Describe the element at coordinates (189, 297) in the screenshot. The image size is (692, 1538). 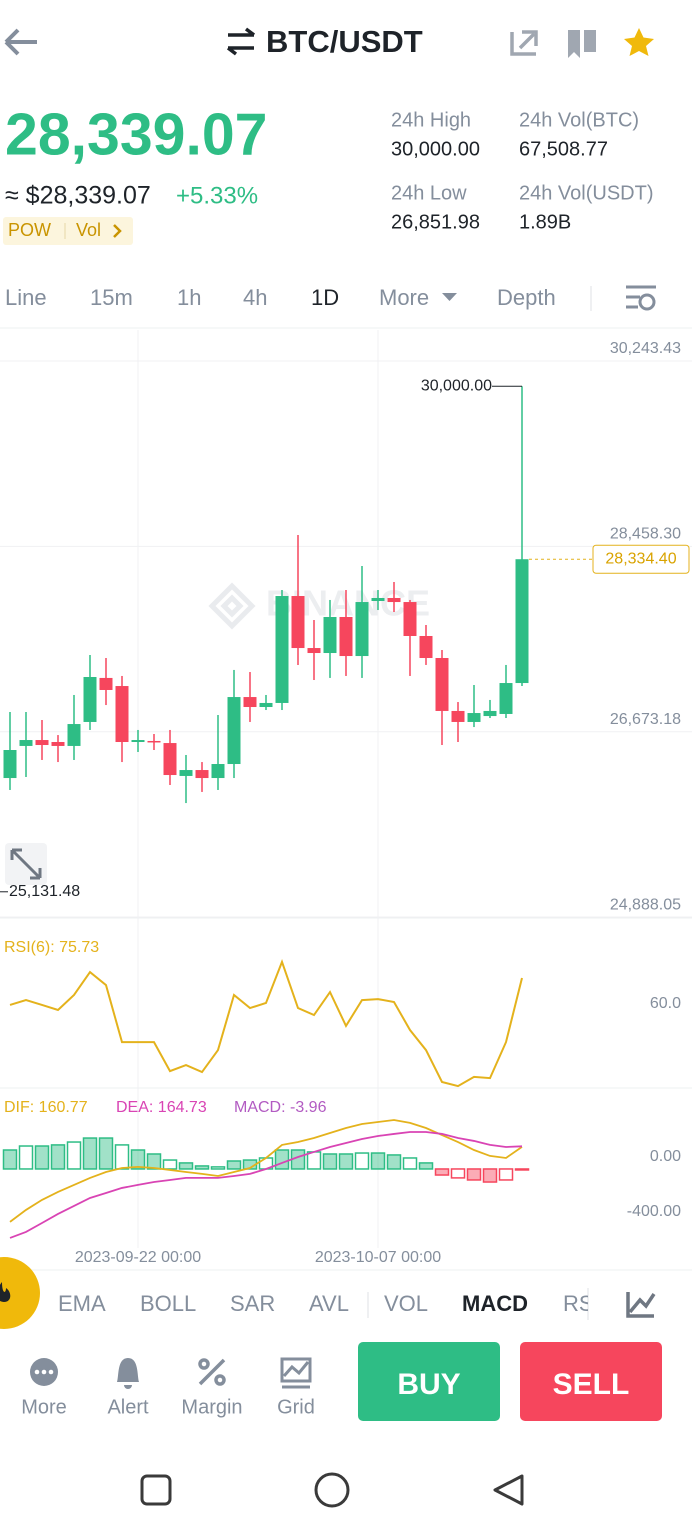
I see `timeframe-tab: 1h` at that location.